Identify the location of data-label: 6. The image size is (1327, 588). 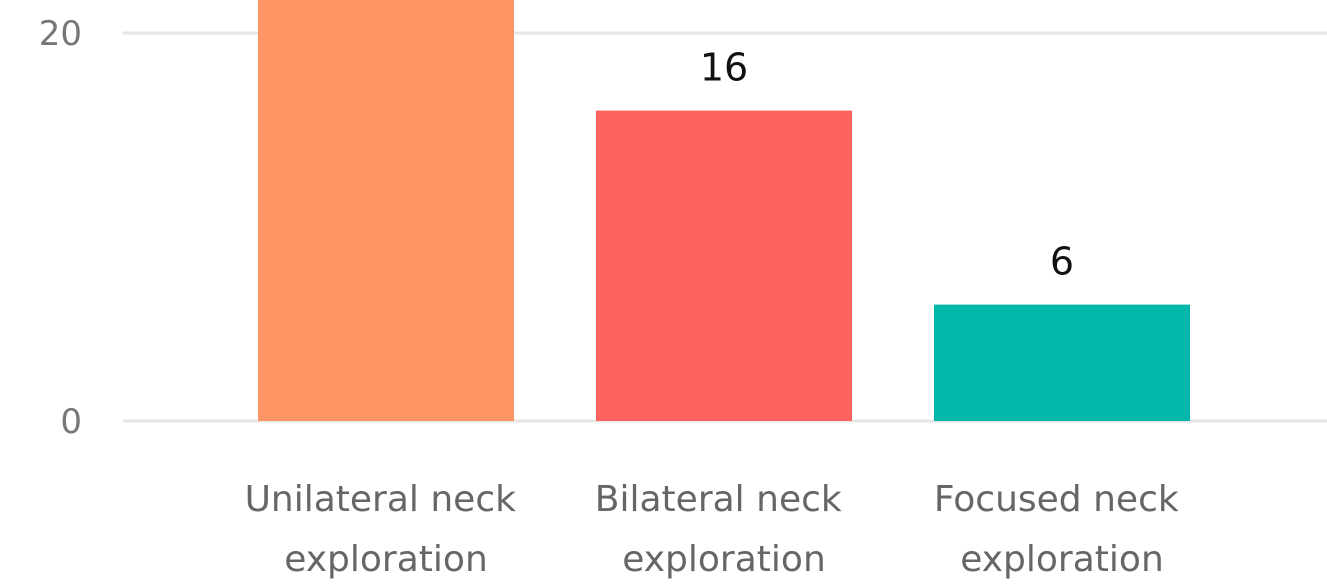
(1062, 262).